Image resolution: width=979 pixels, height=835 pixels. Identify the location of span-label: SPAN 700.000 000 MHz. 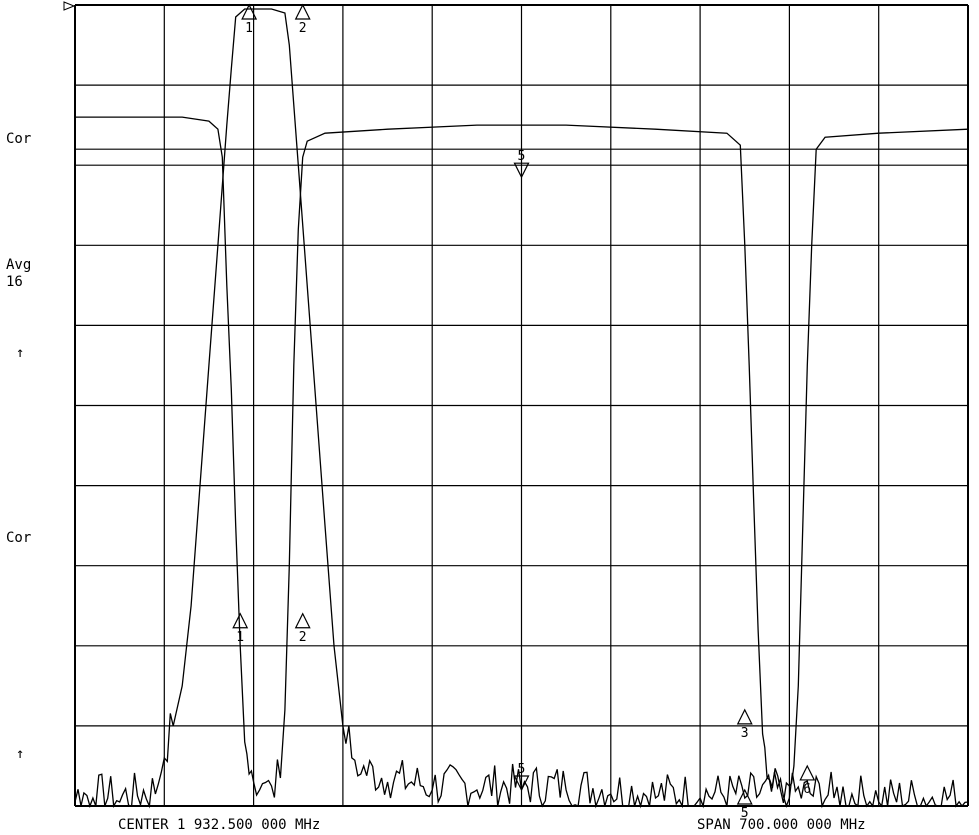
(781, 825).